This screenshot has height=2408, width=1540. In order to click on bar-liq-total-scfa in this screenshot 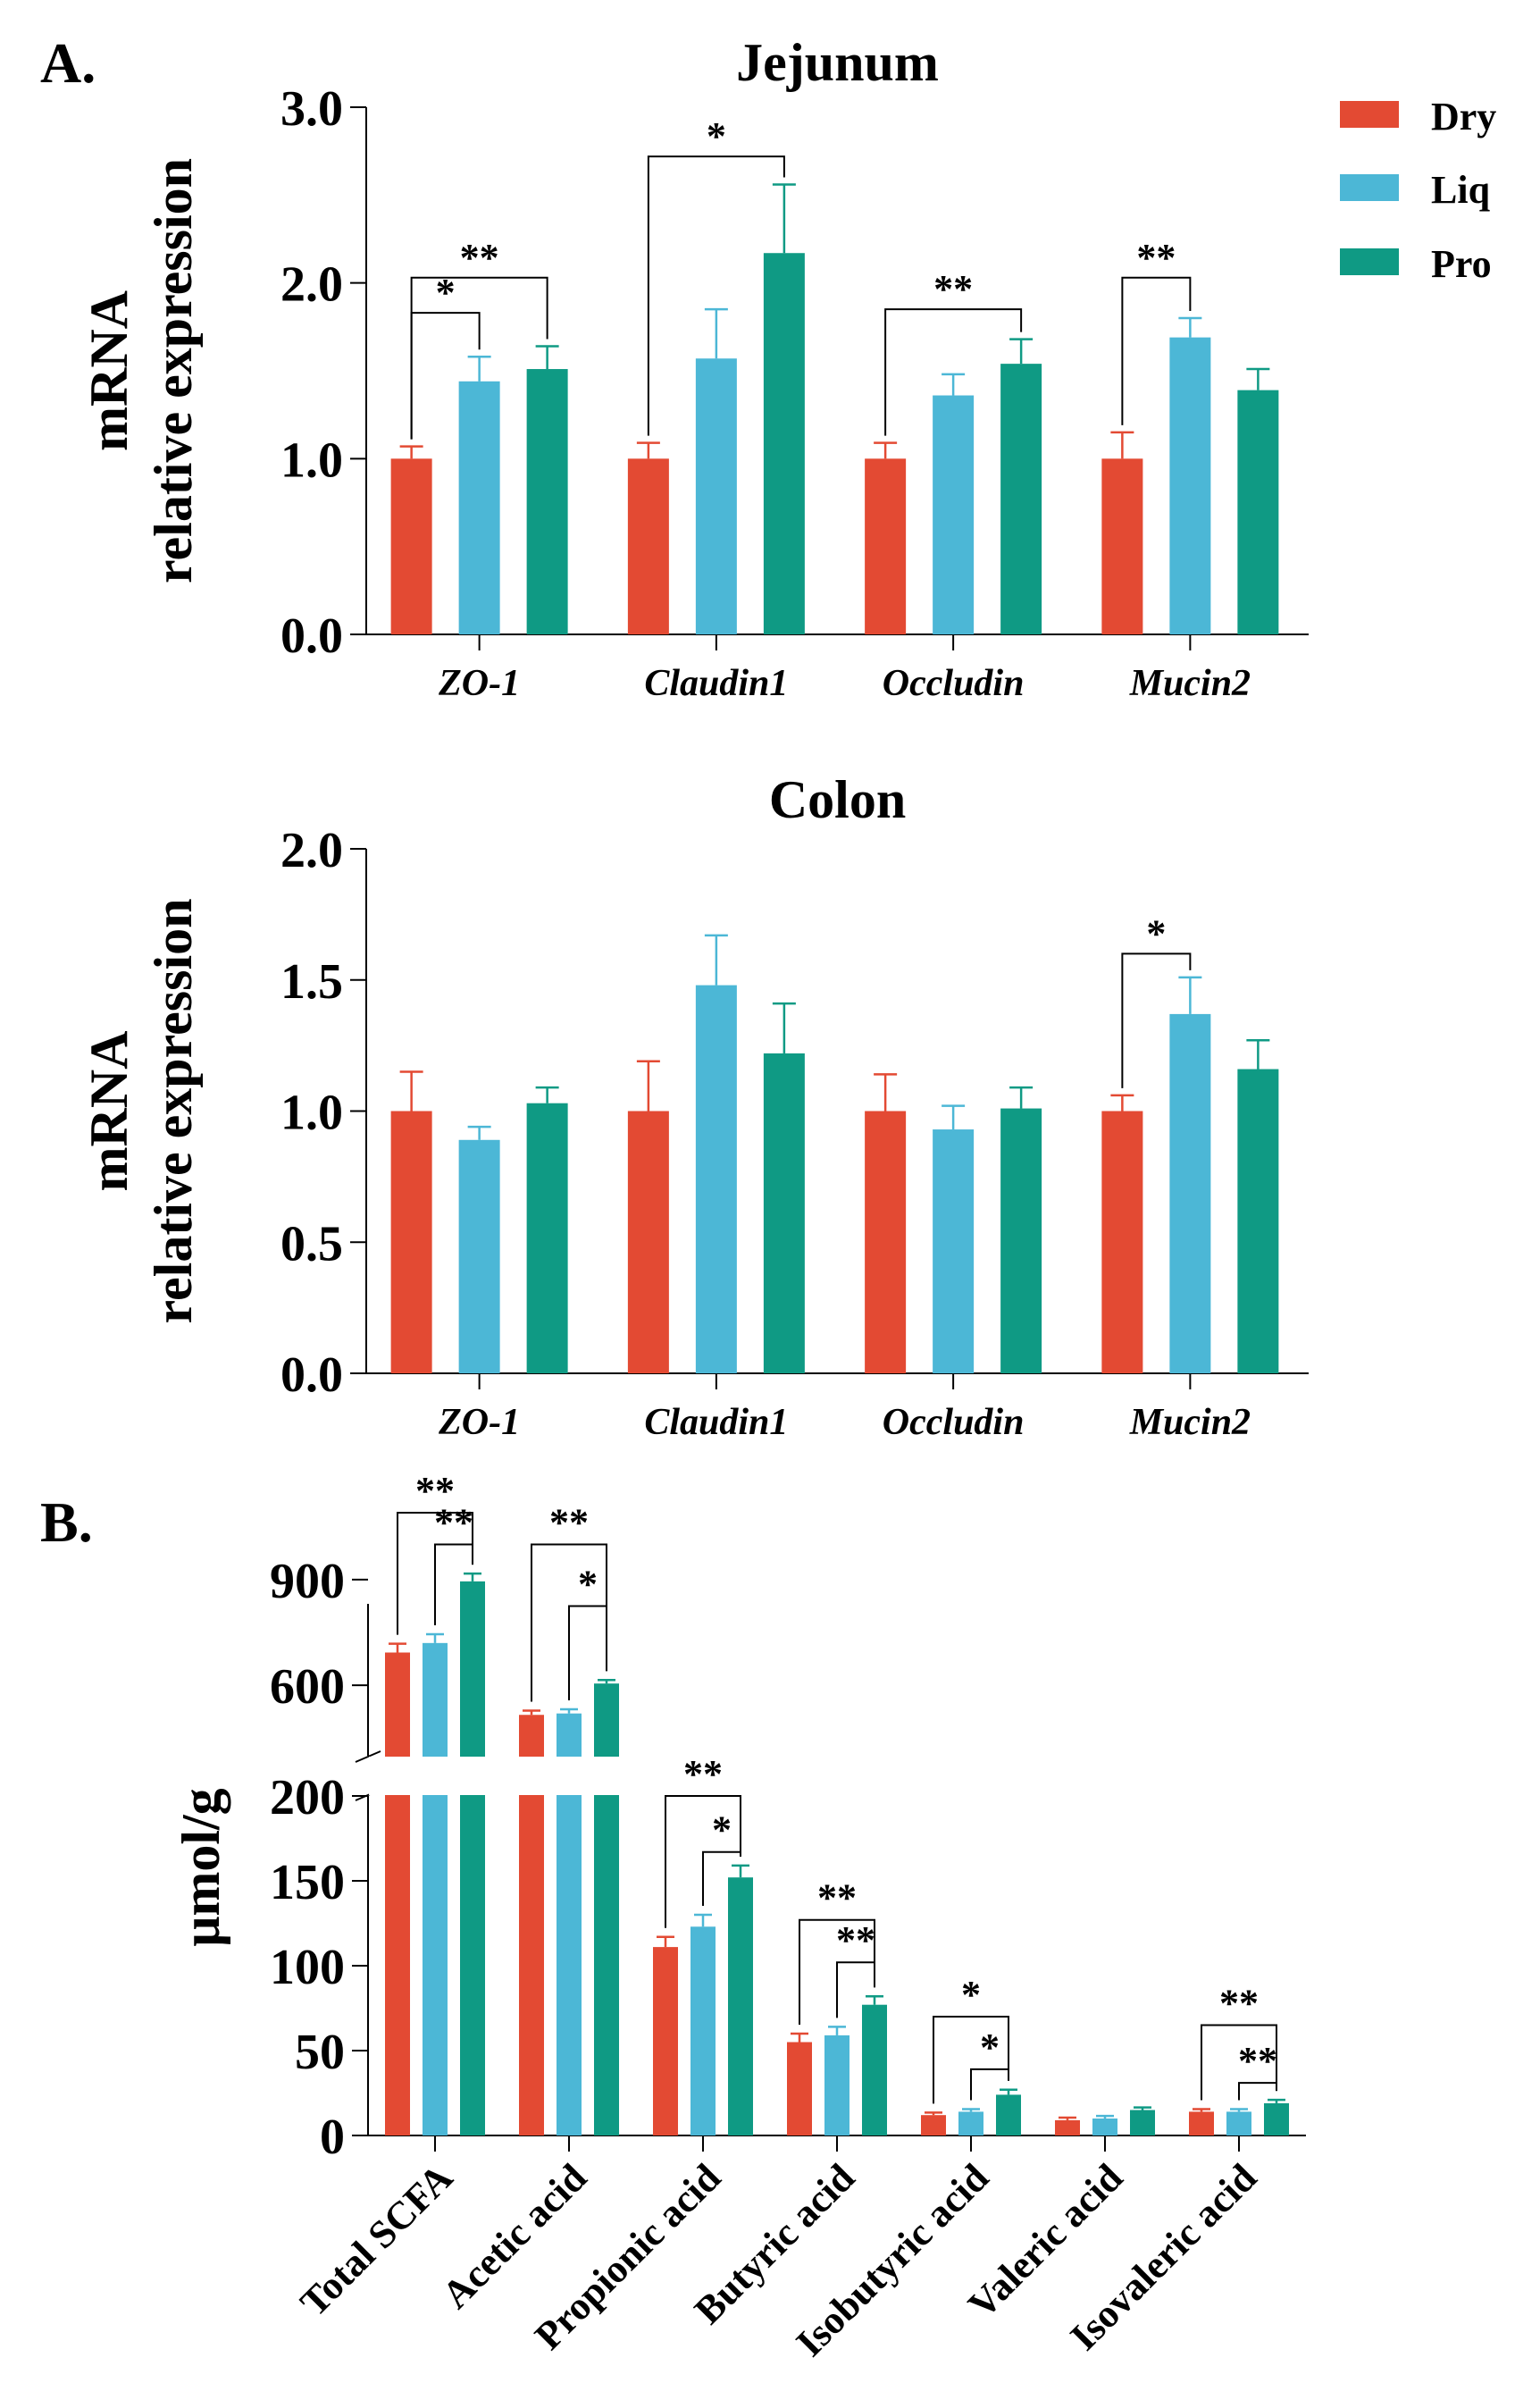, I will do `click(435, 1888)`.